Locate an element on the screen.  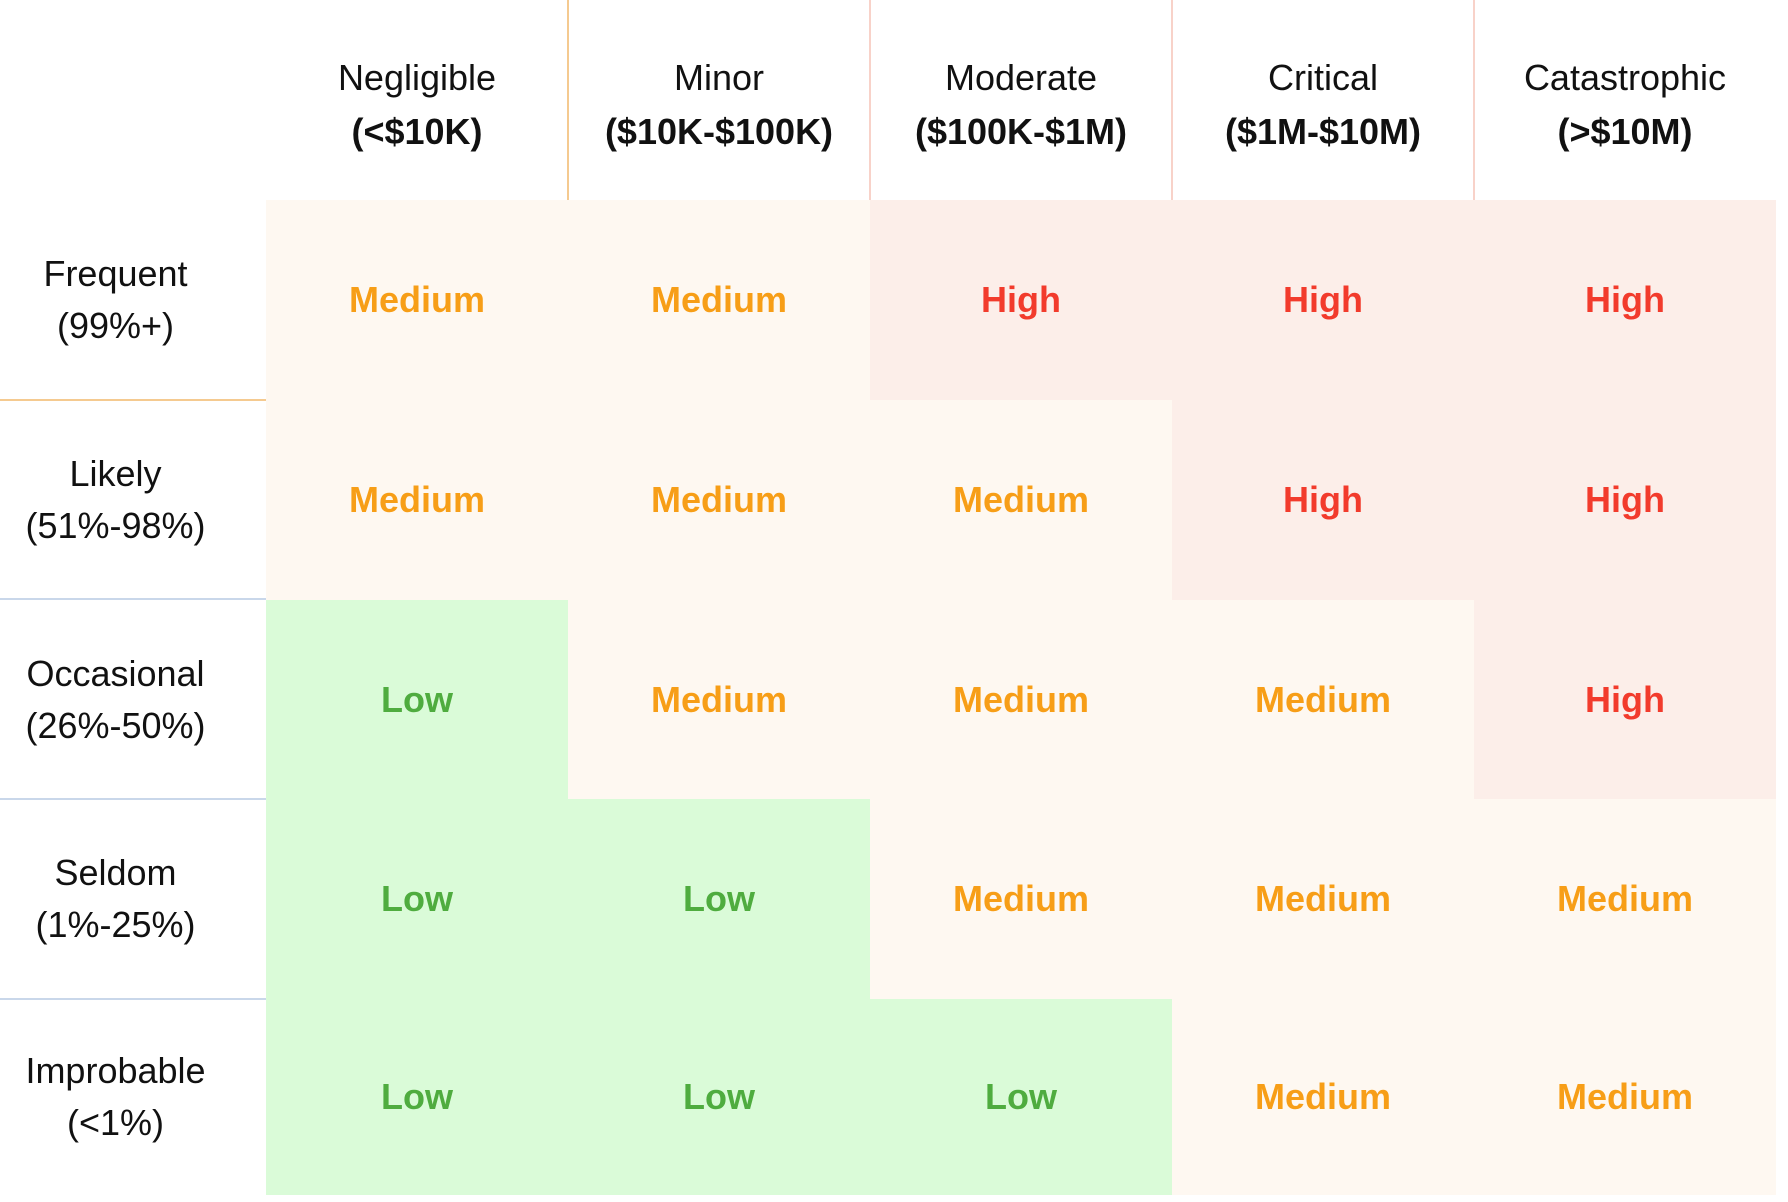
column-header-minor: Minor ($10K-$100K) is located at coordinates (719, 100).